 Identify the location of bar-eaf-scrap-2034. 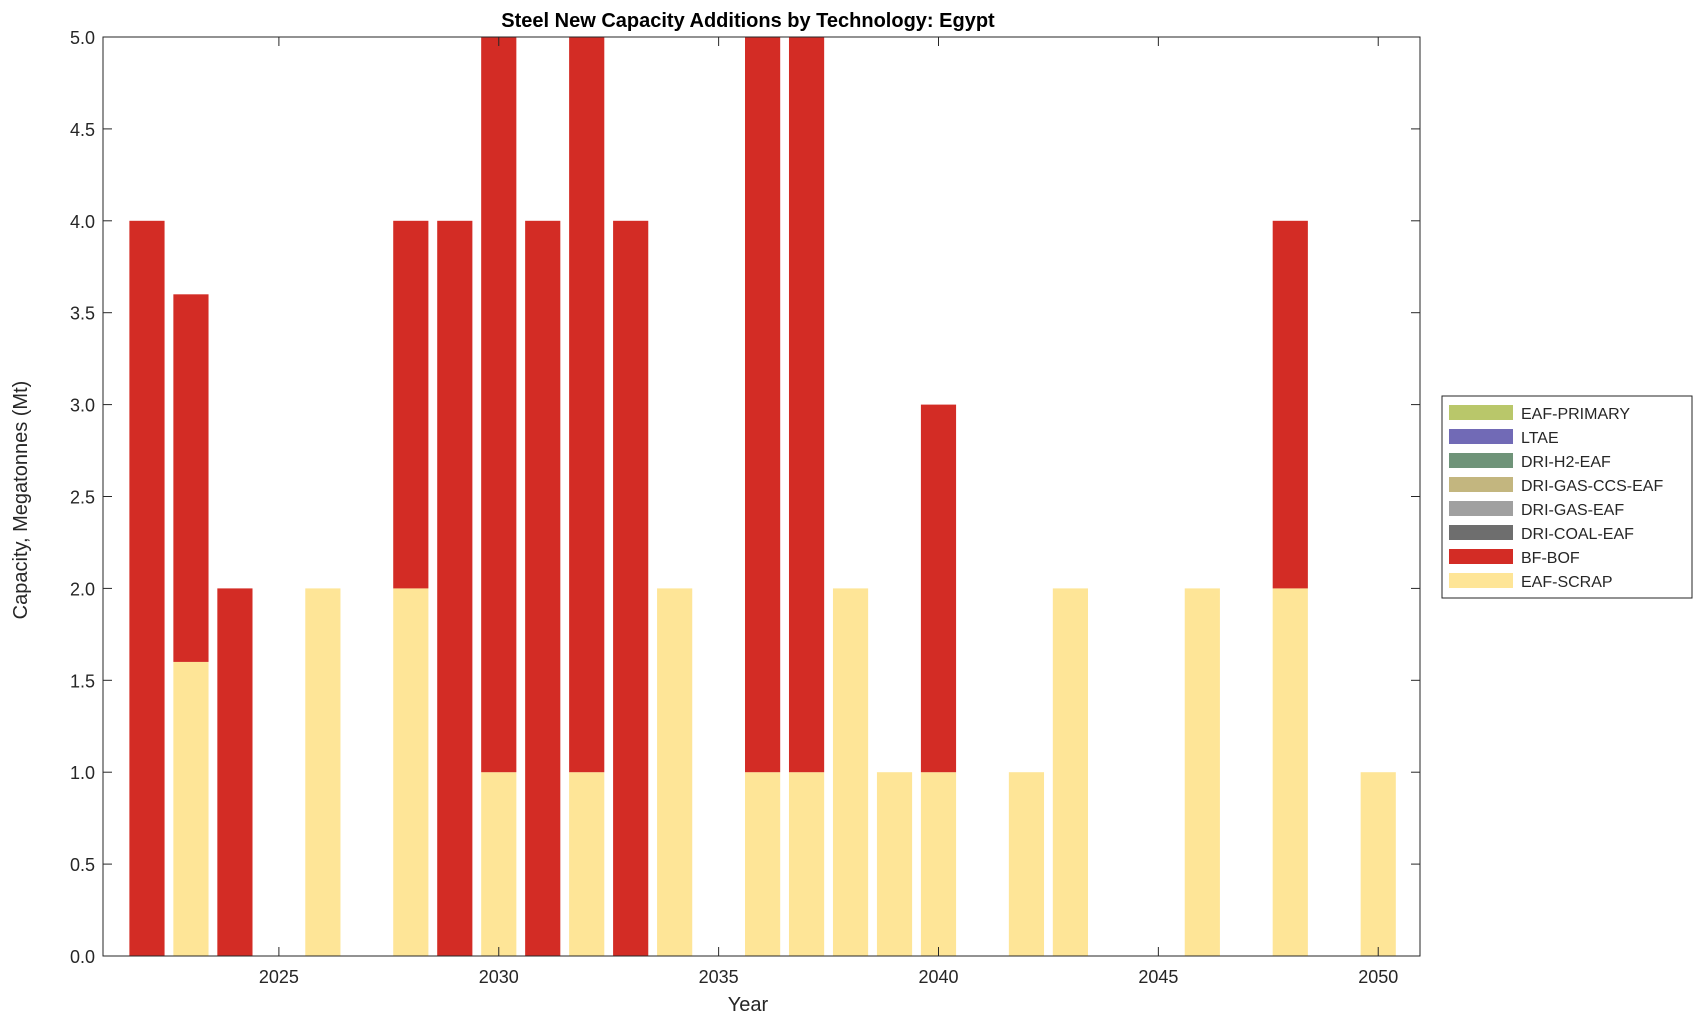
(675, 772).